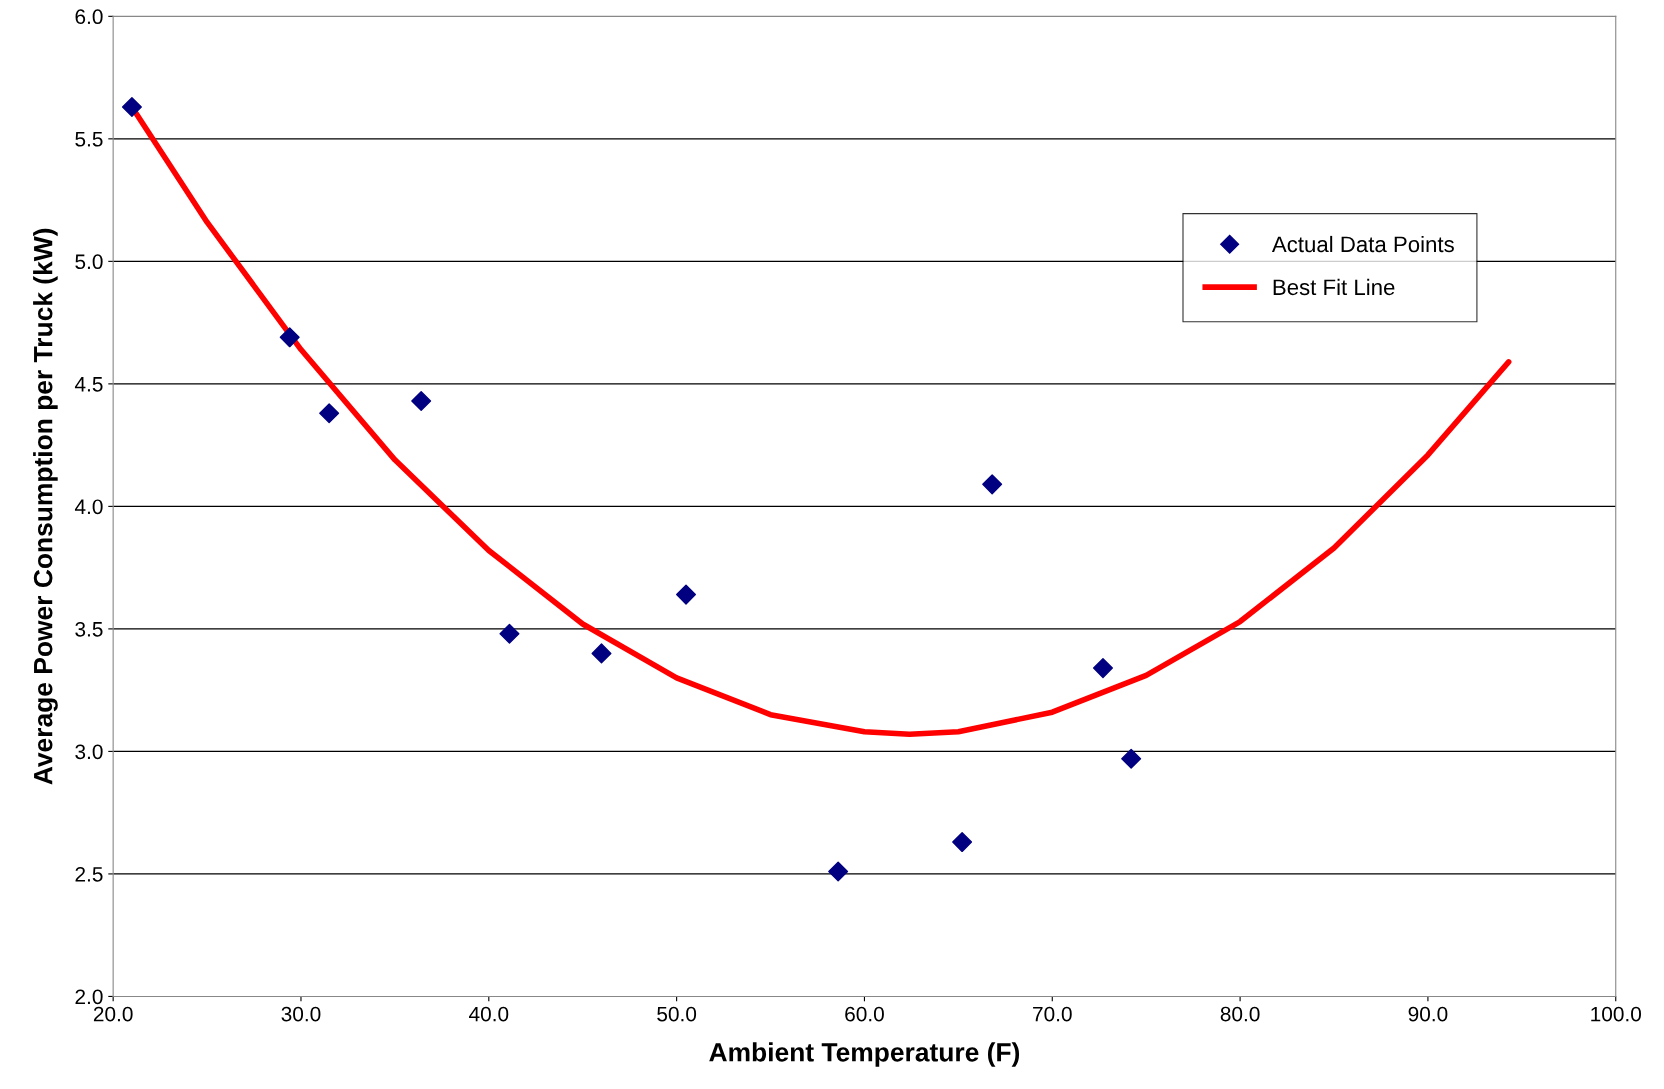 Image resolution: width=1664 pixels, height=1089 pixels. What do you see at coordinates (1362, 244) in the screenshot?
I see `legend-label: Actual Data Points` at bounding box center [1362, 244].